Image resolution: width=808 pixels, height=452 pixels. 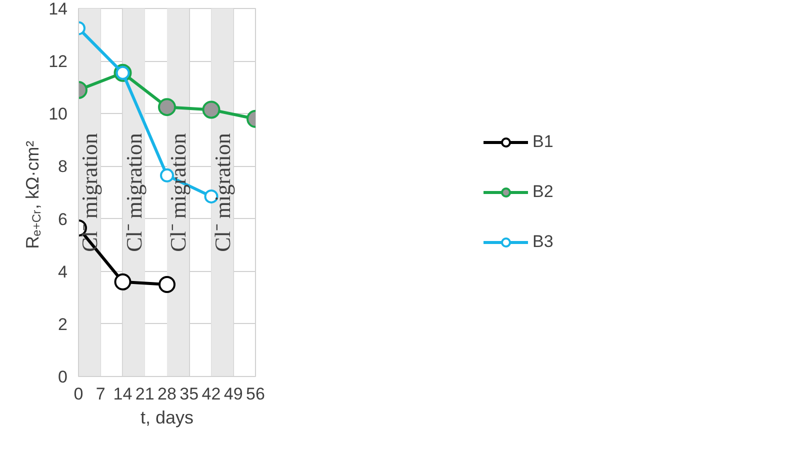 What do you see at coordinates (189, 394) in the screenshot?
I see `x-tick-label: 35` at bounding box center [189, 394].